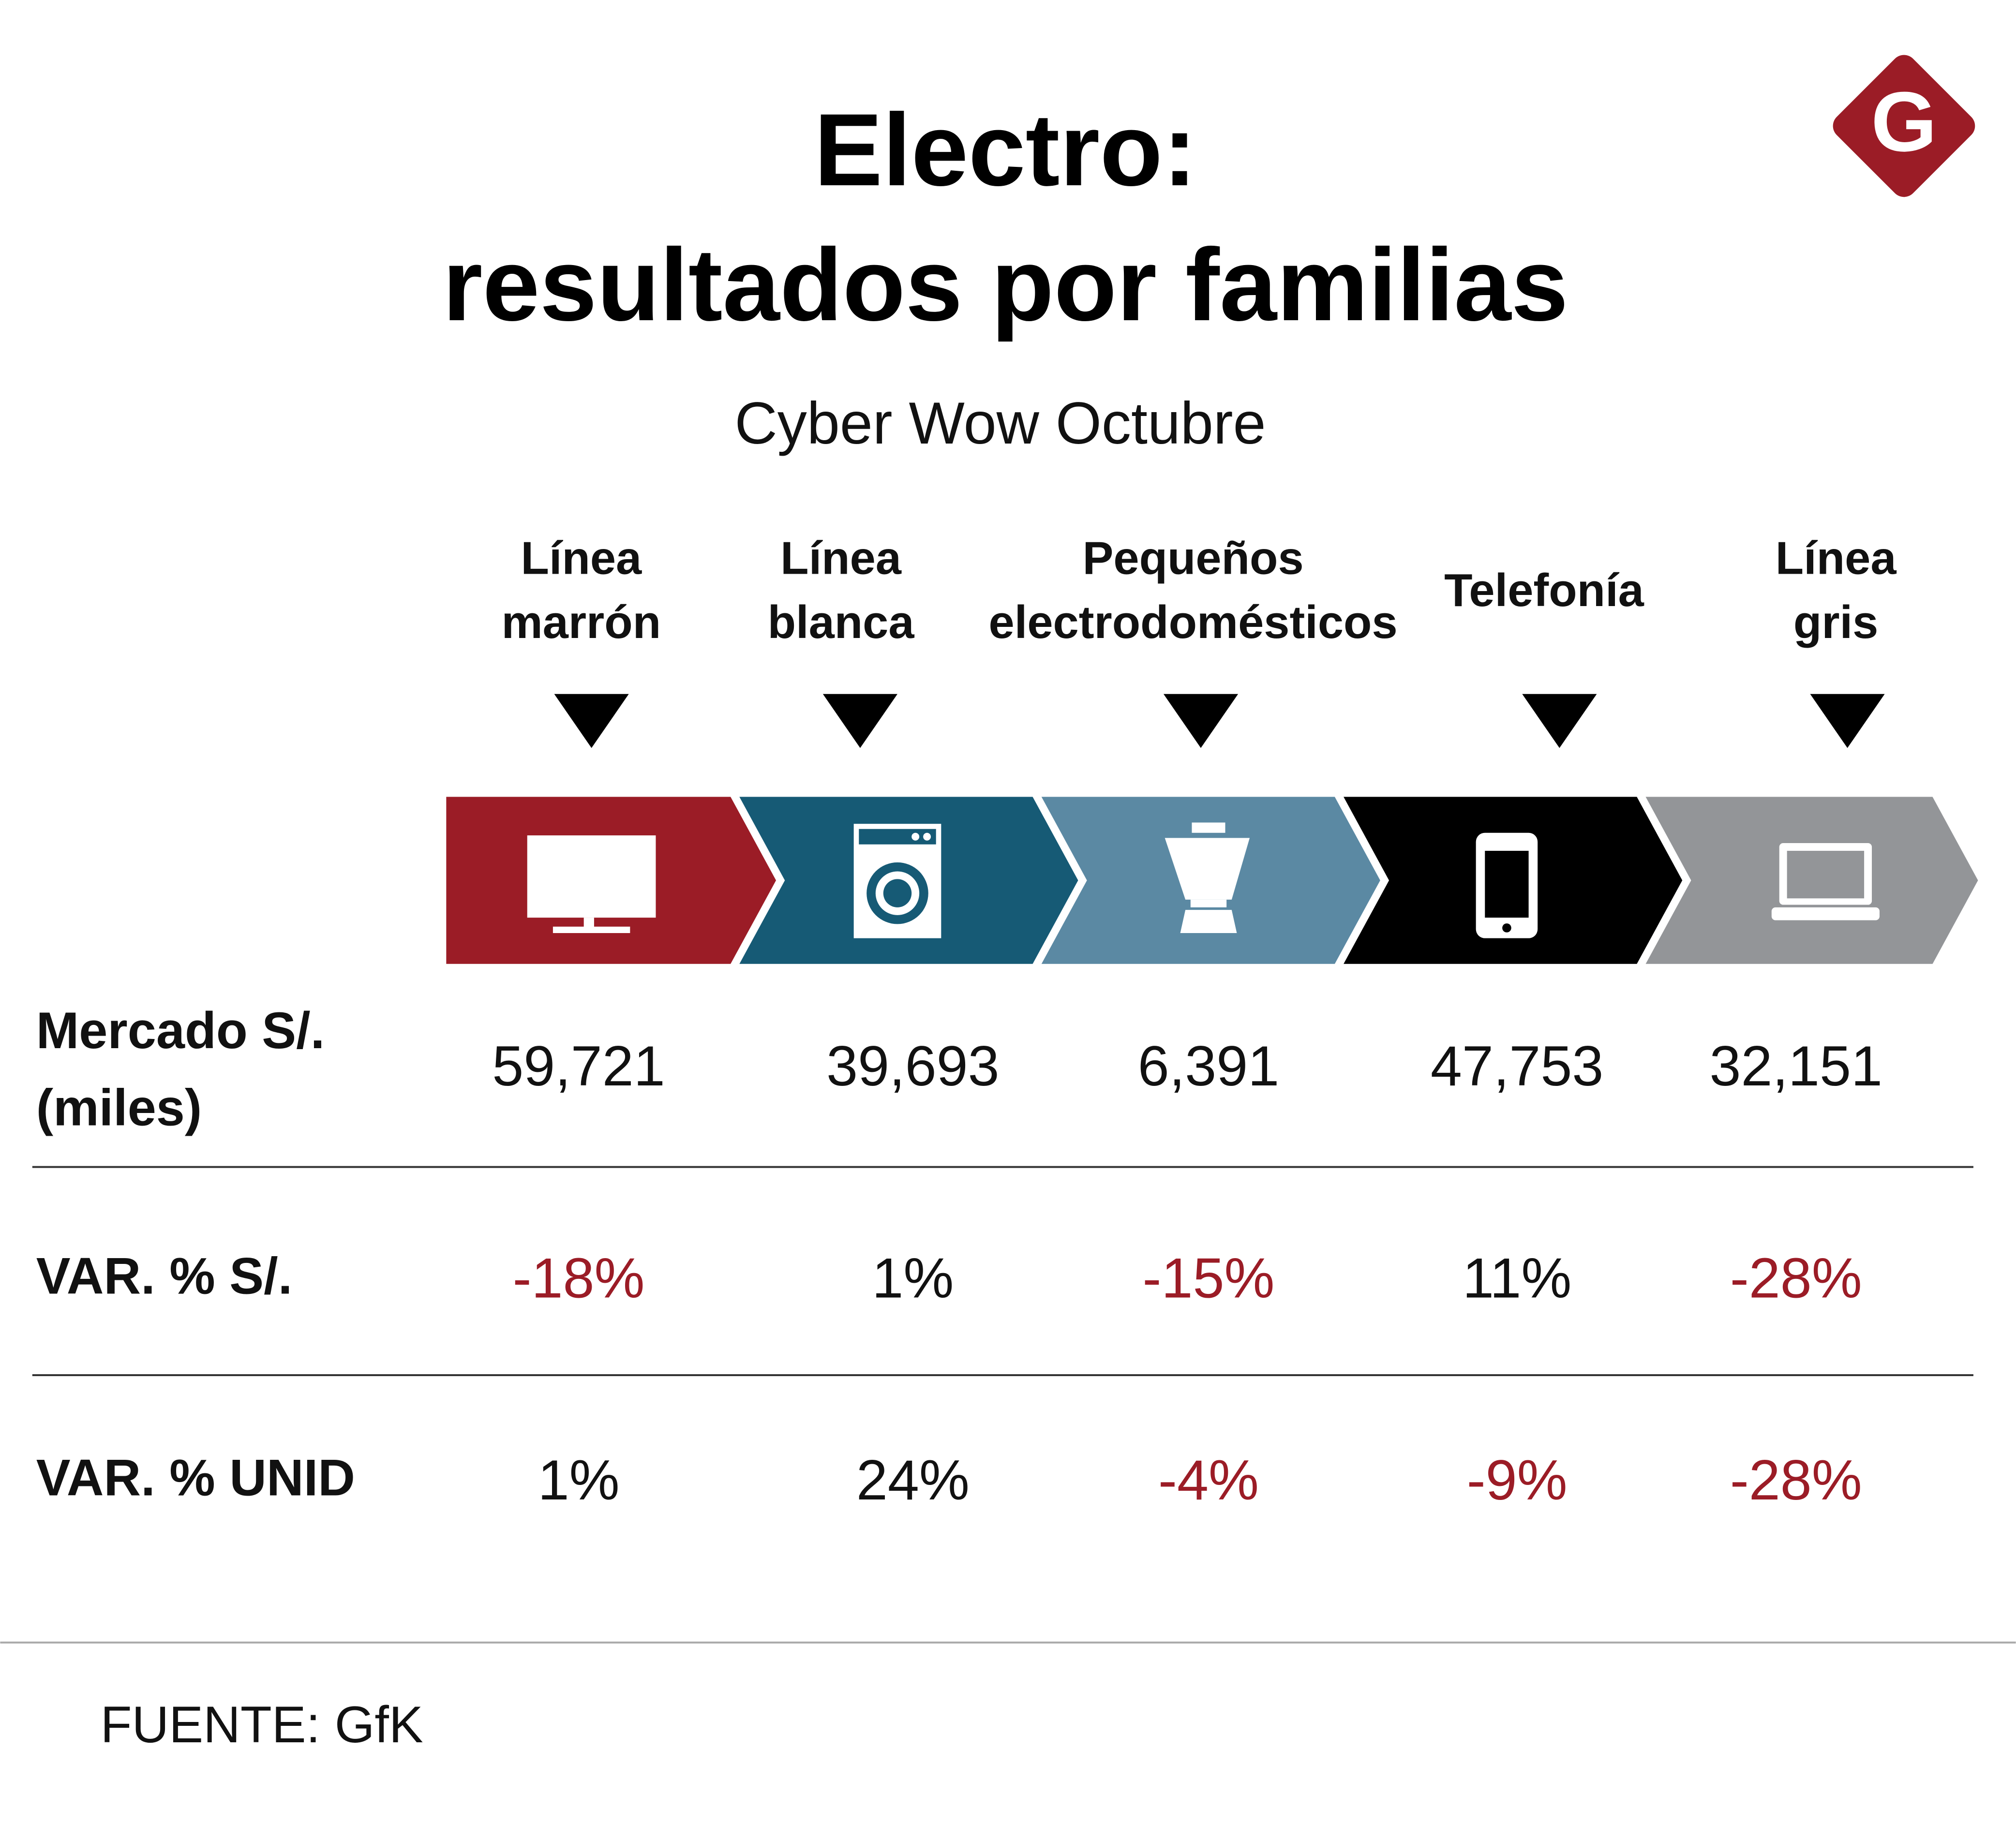 This screenshot has height=1825, width=2016. Describe the element at coordinates (1208, 922) in the screenshot. I see `icon-blender-base` at that location.